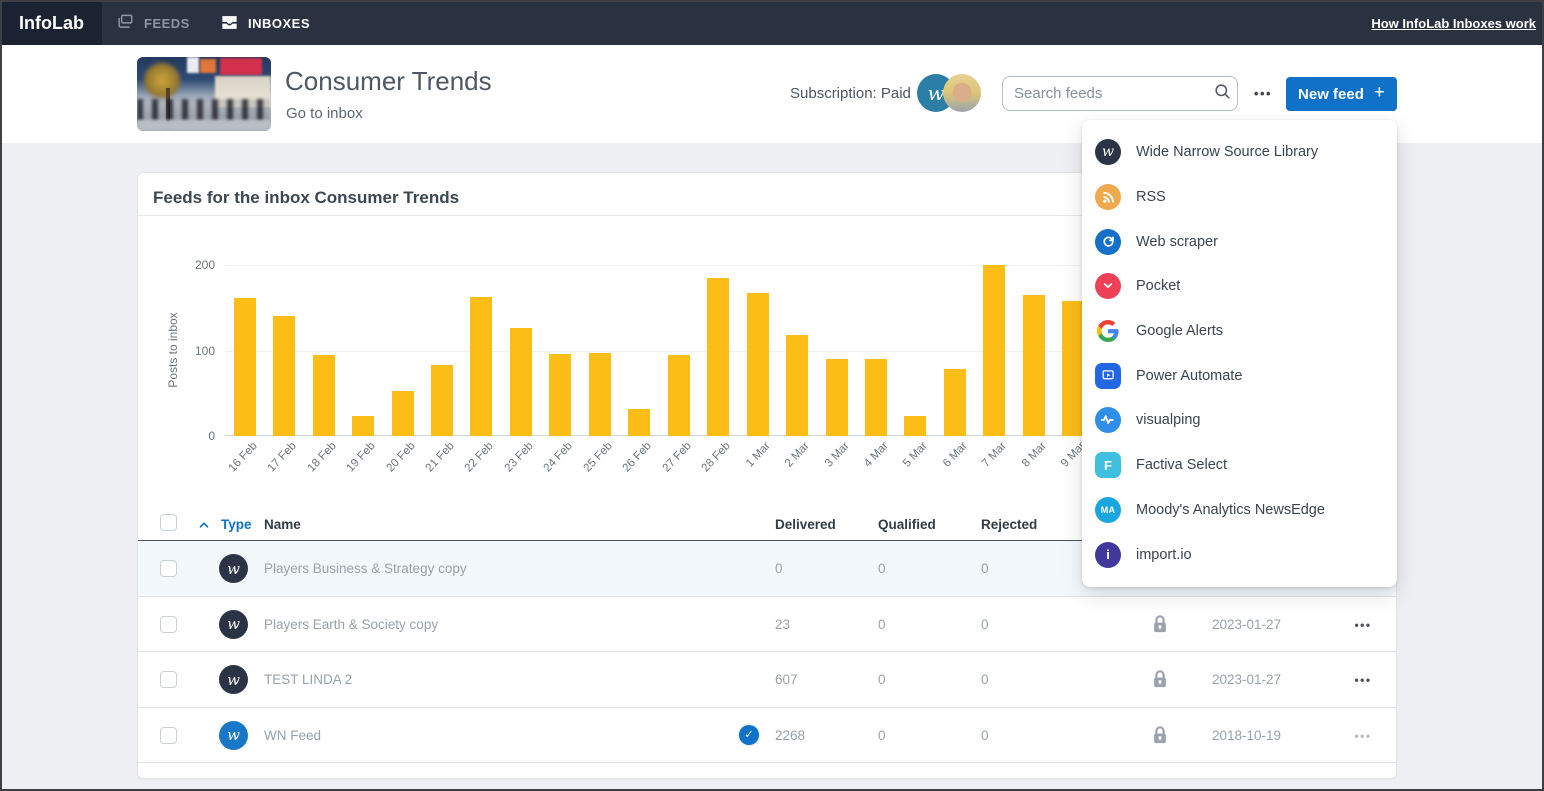 The height and width of the screenshot is (791, 1544). Describe the element at coordinates (558, 457) in the screenshot. I see `x-axis-tick: 24 Feb` at that location.